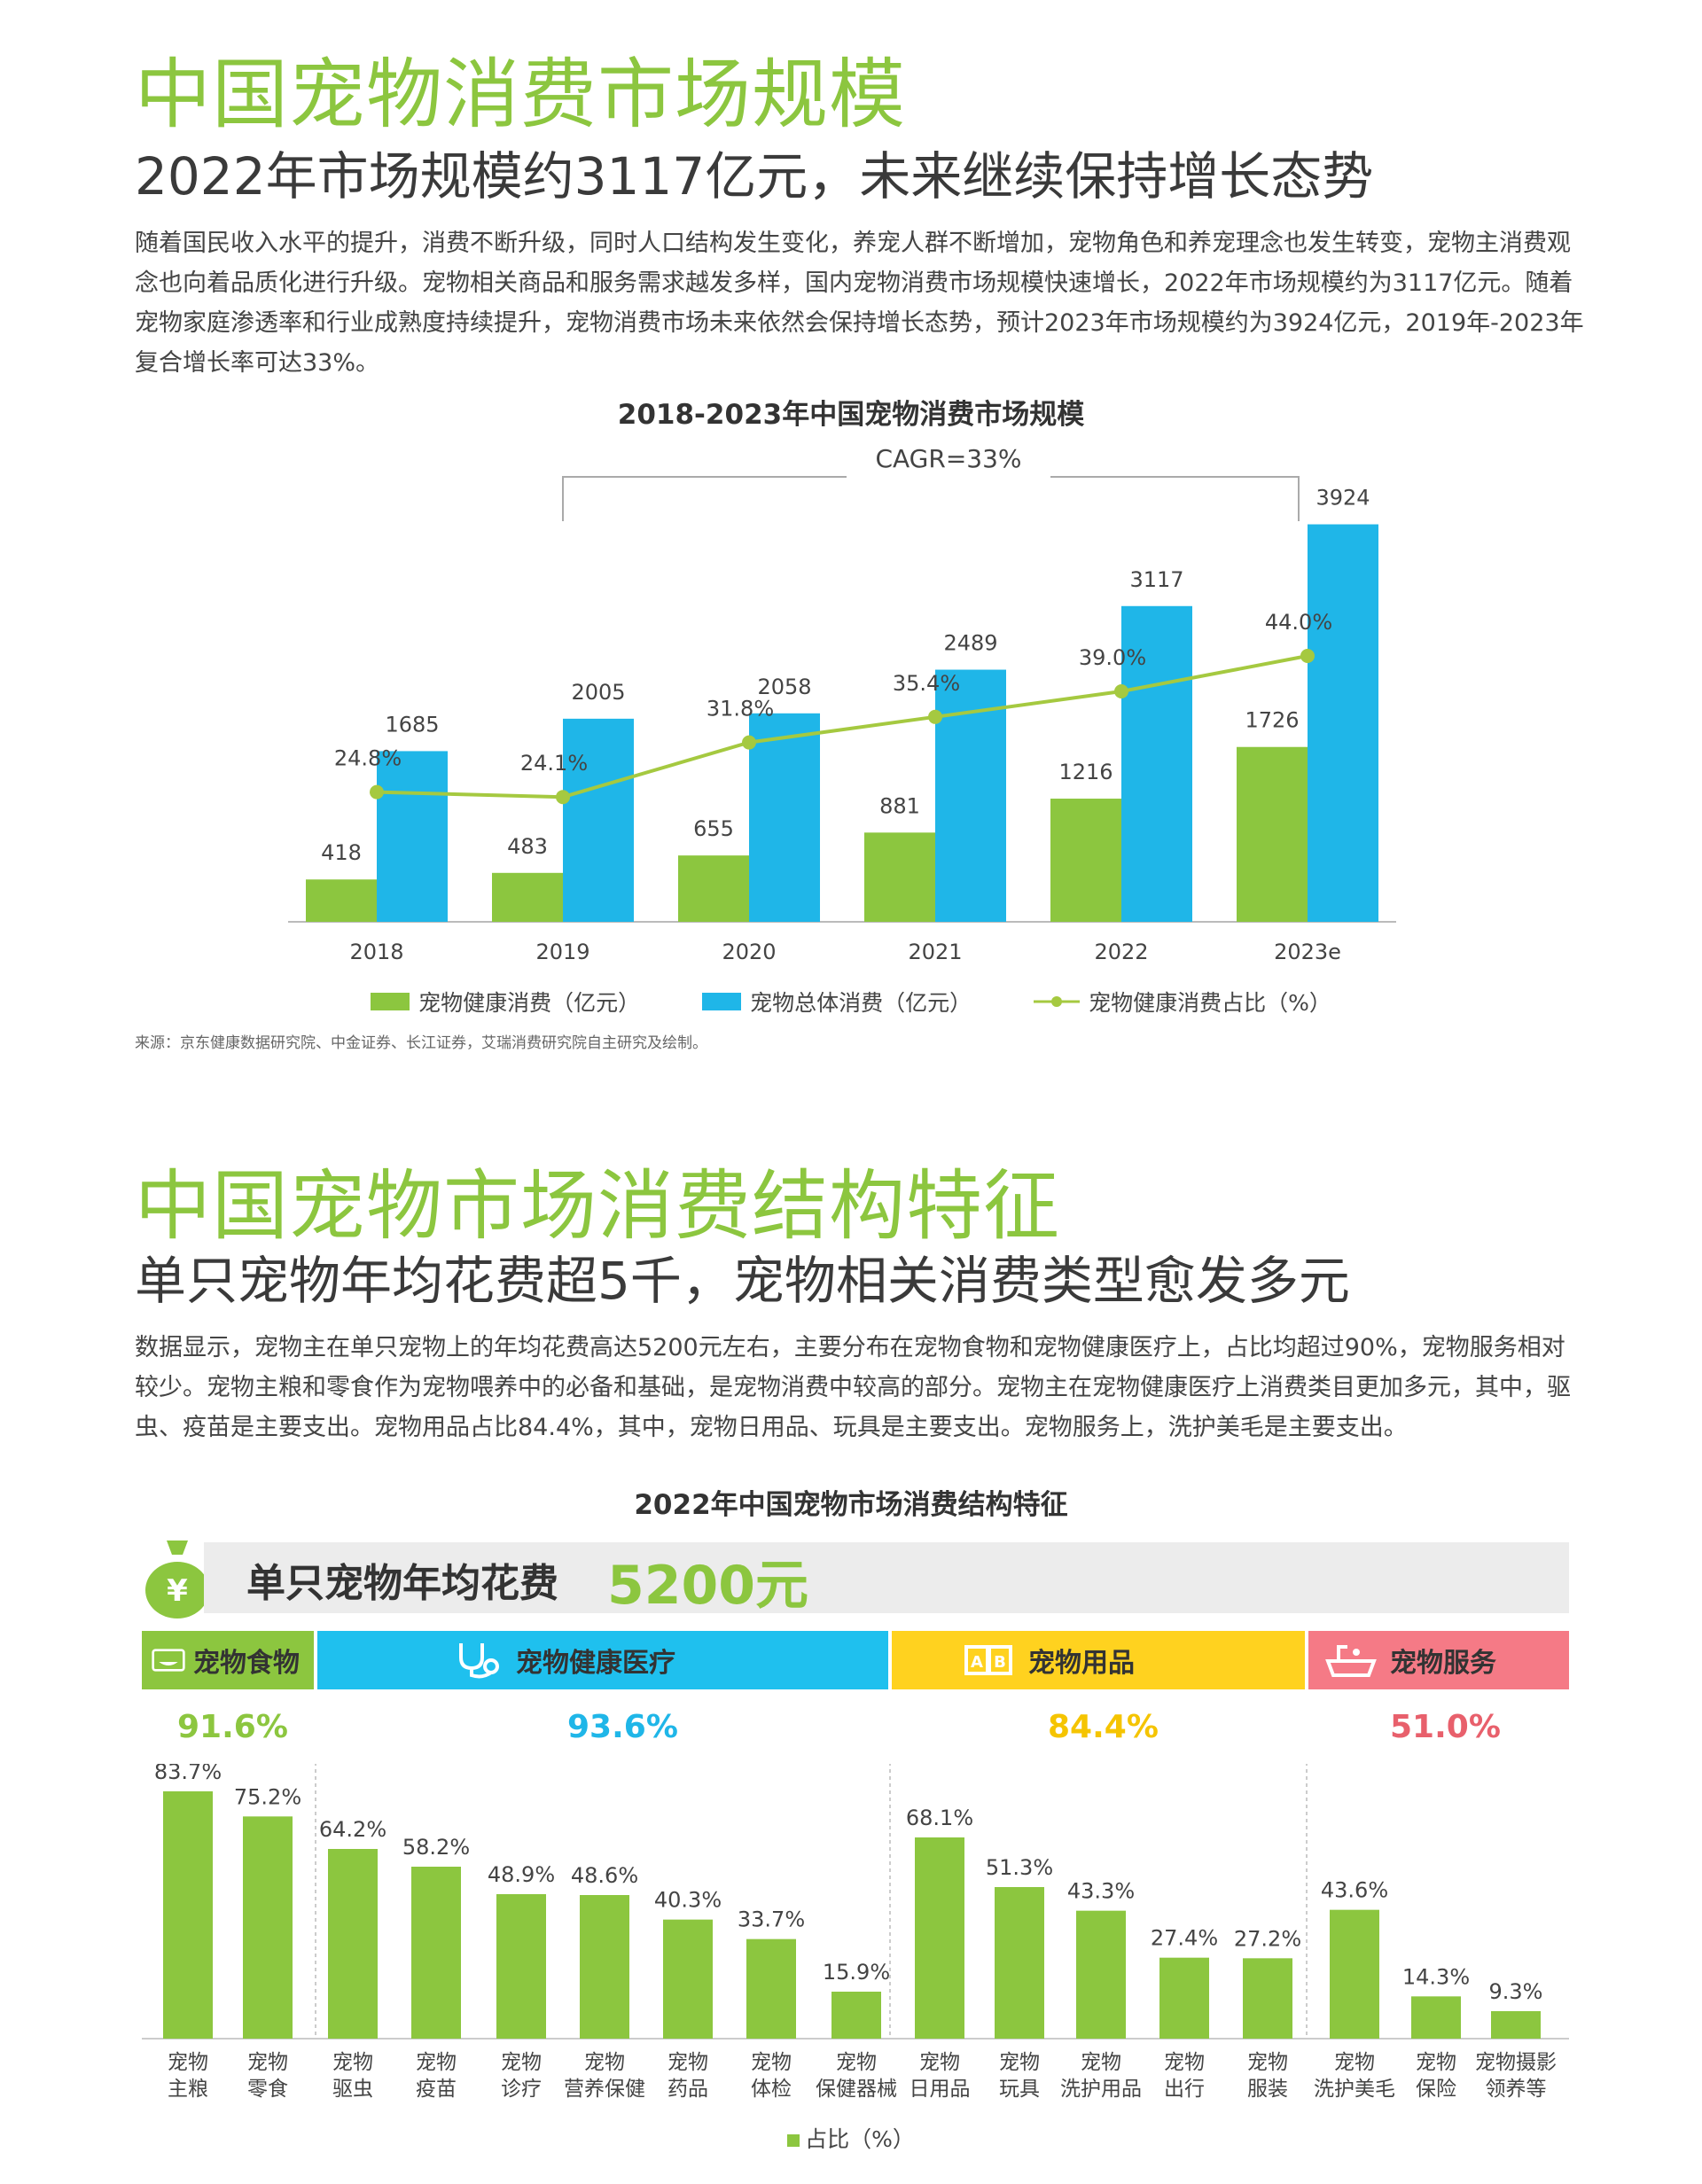 The height and width of the screenshot is (2184, 1702). What do you see at coordinates (1354, 2089) in the screenshot?
I see `category-label-line2: 洗护美毛` at bounding box center [1354, 2089].